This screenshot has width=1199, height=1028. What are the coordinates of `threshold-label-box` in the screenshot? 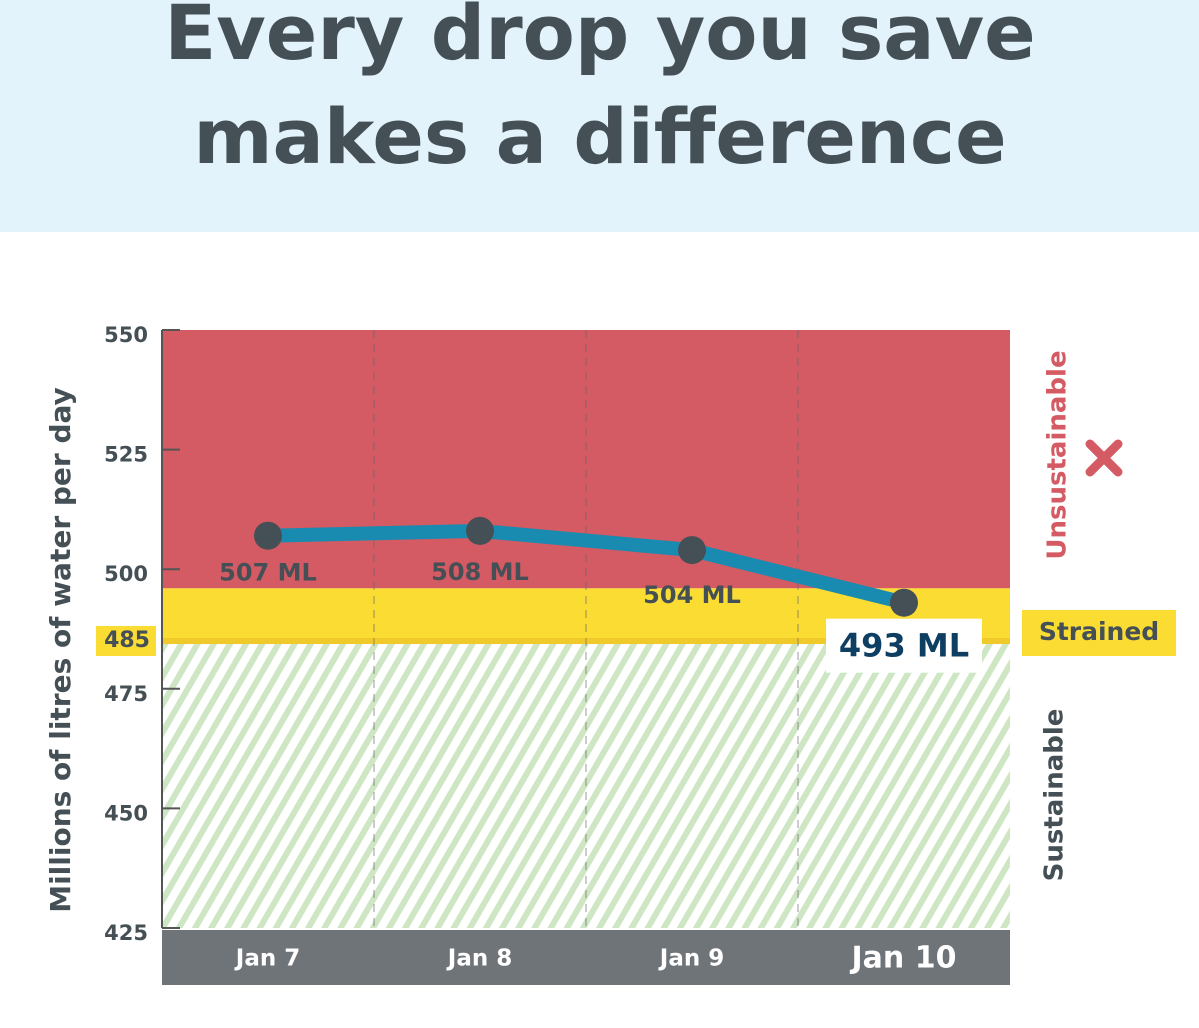 It's located at (126, 640).